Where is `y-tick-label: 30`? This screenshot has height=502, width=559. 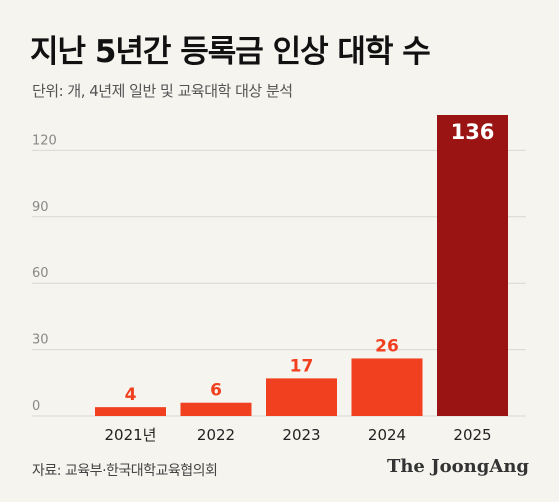
y-tick-label: 30 is located at coordinates (40, 340).